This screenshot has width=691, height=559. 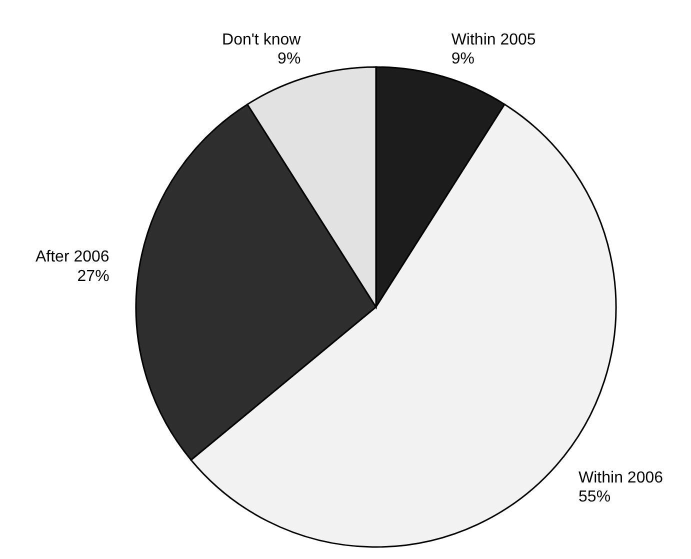 What do you see at coordinates (493, 40) in the screenshot?
I see `slice-label: Within 2005` at bounding box center [493, 40].